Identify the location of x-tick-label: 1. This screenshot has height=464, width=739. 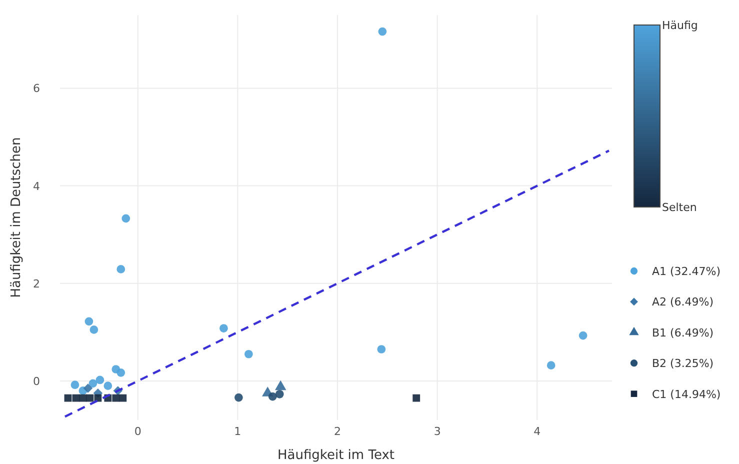
(238, 431).